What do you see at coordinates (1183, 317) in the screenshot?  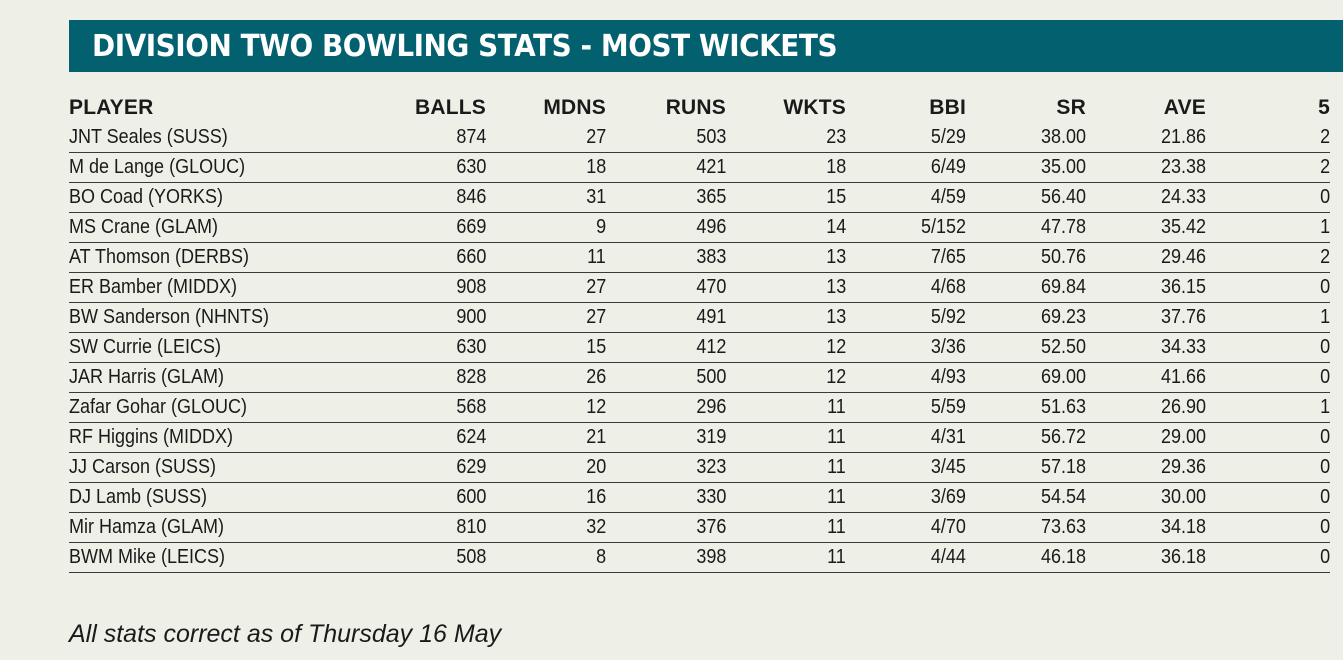 I see `cell-value: 37.76` at bounding box center [1183, 317].